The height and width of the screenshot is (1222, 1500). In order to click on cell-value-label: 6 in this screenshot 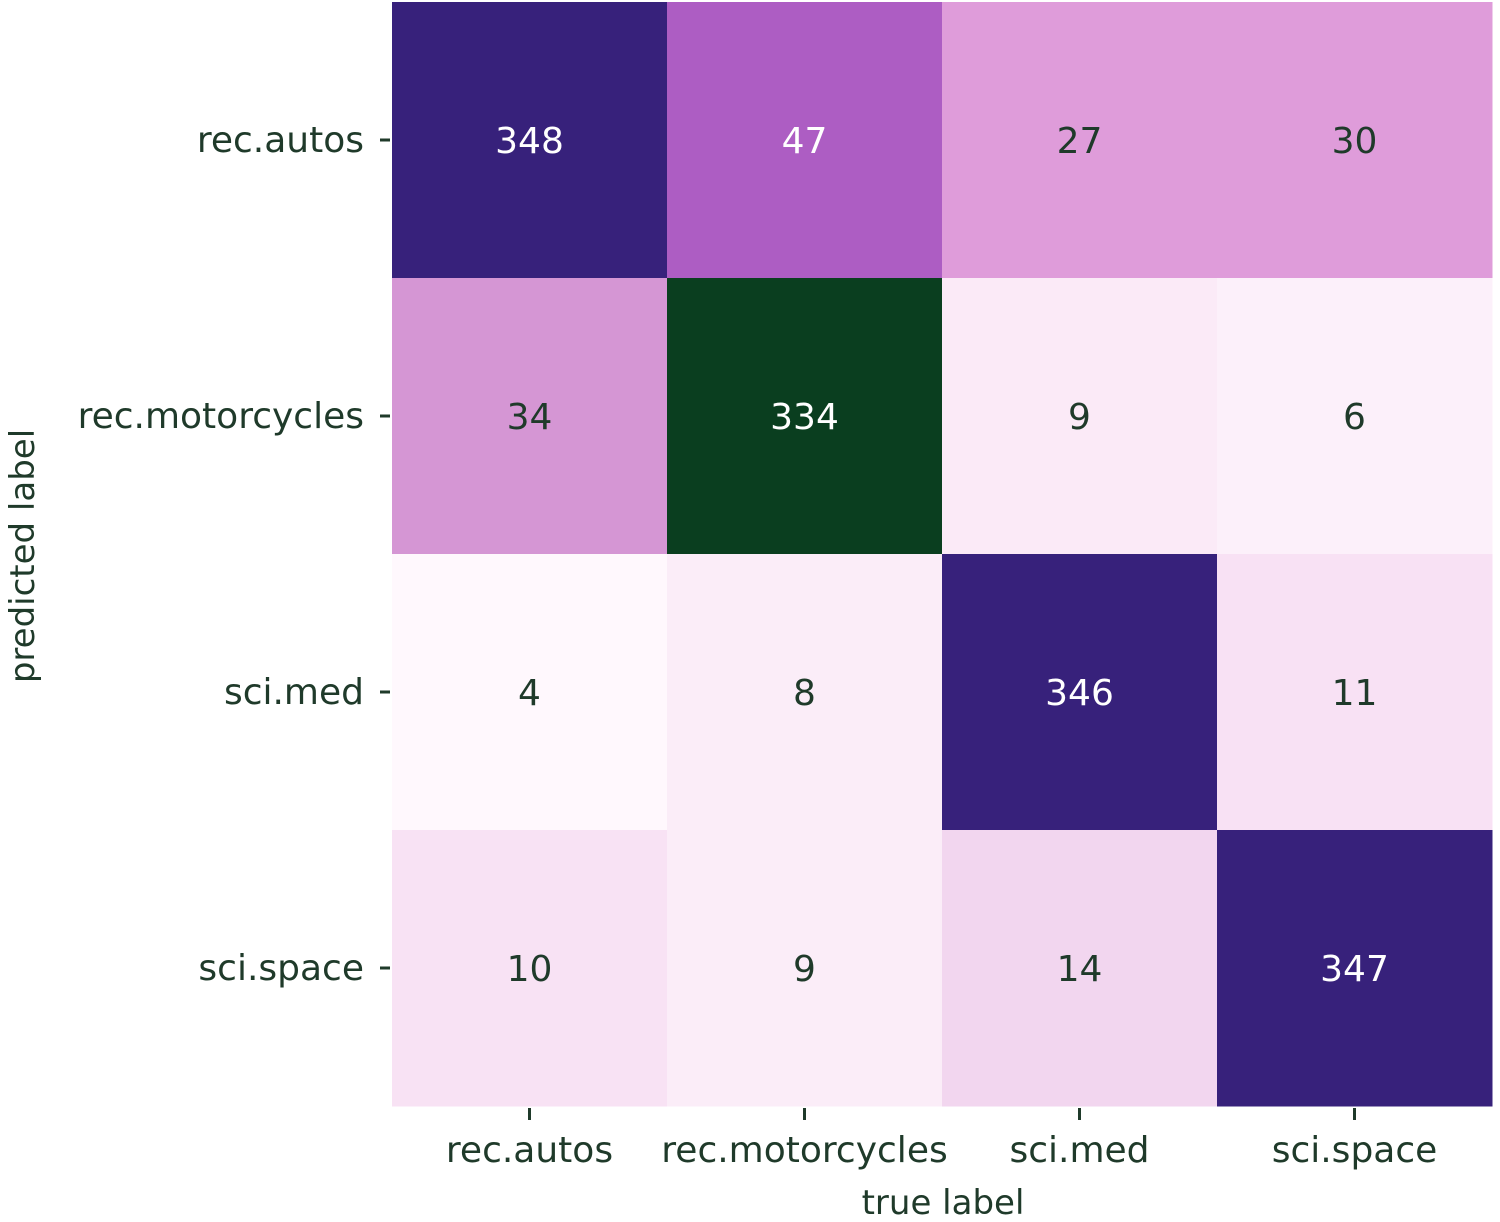, I will do `click(1354, 417)`.